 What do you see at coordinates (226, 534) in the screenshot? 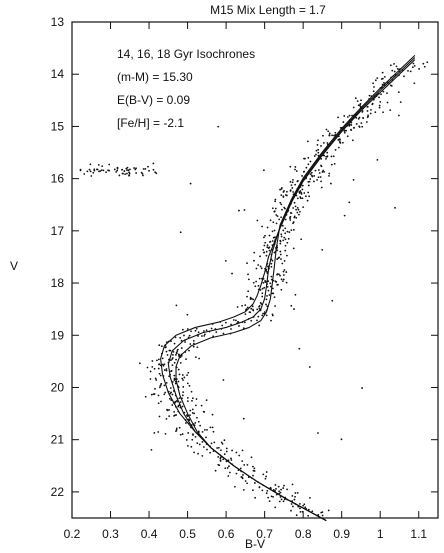
I see `x-tick-label: 0.6` at bounding box center [226, 534].